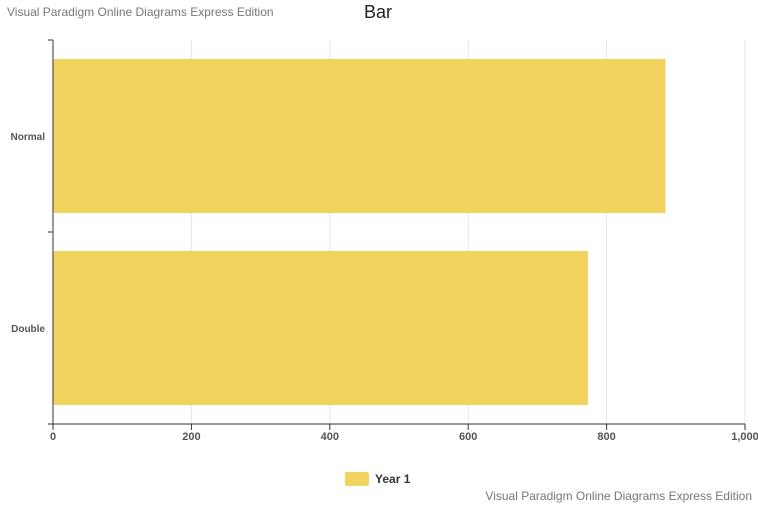 Image resolution: width=758 pixels, height=506 pixels. I want to click on legend-label-year-1: Year 1, so click(393, 479).